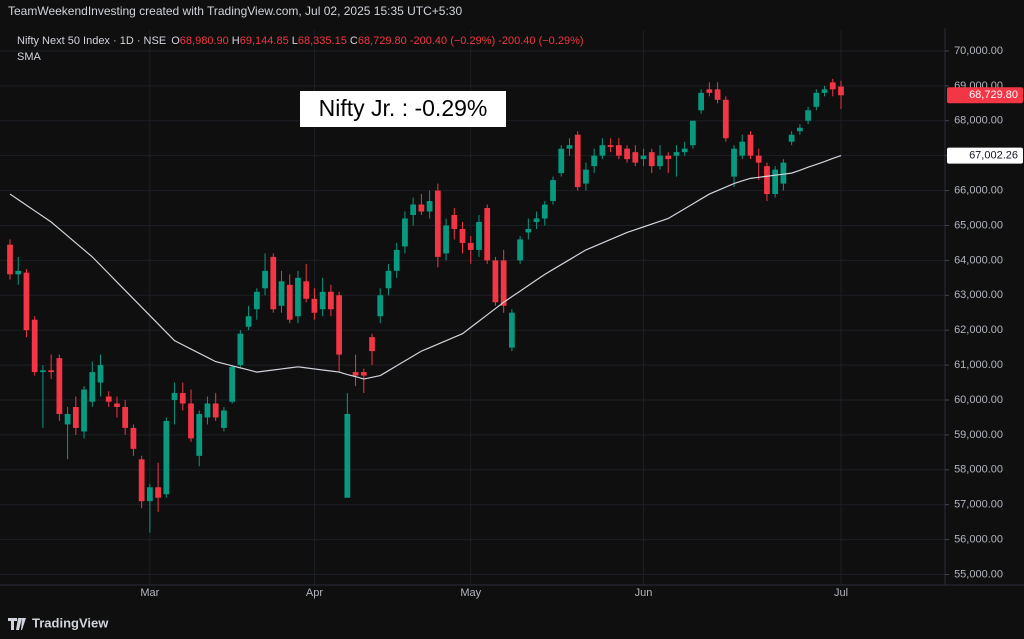  What do you see at coordinates (993, 155) in the screenshot?
I see `sma_price-label: 67,002.26` at bounding box center [993, 155].